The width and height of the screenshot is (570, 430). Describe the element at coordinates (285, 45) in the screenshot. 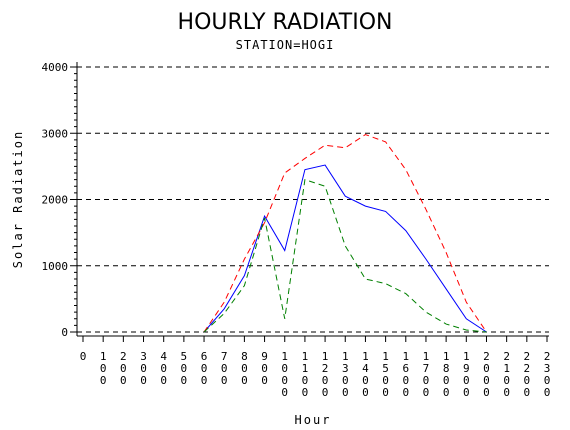

I see `chart-subtitle: STATION=HOGI` at that location.